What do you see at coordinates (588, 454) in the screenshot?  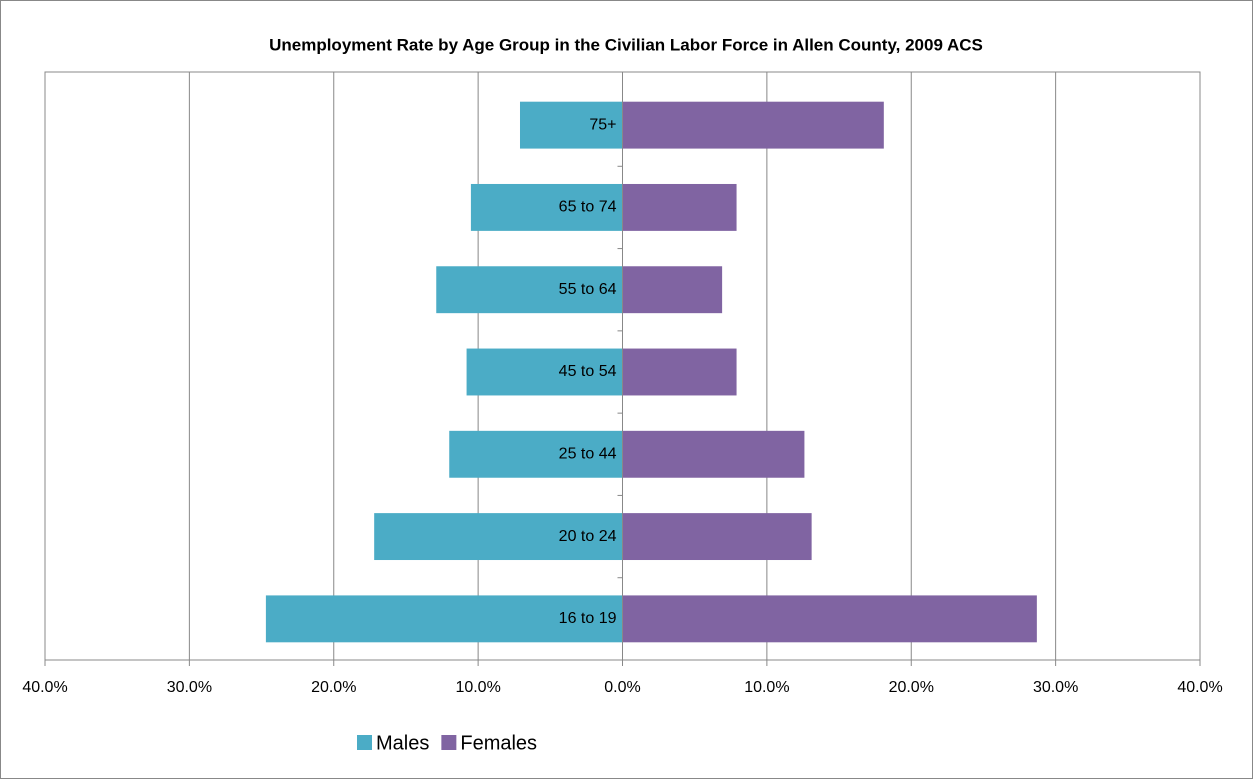 I see `category-label: 25 to 44` at bounding box center [588, 454].